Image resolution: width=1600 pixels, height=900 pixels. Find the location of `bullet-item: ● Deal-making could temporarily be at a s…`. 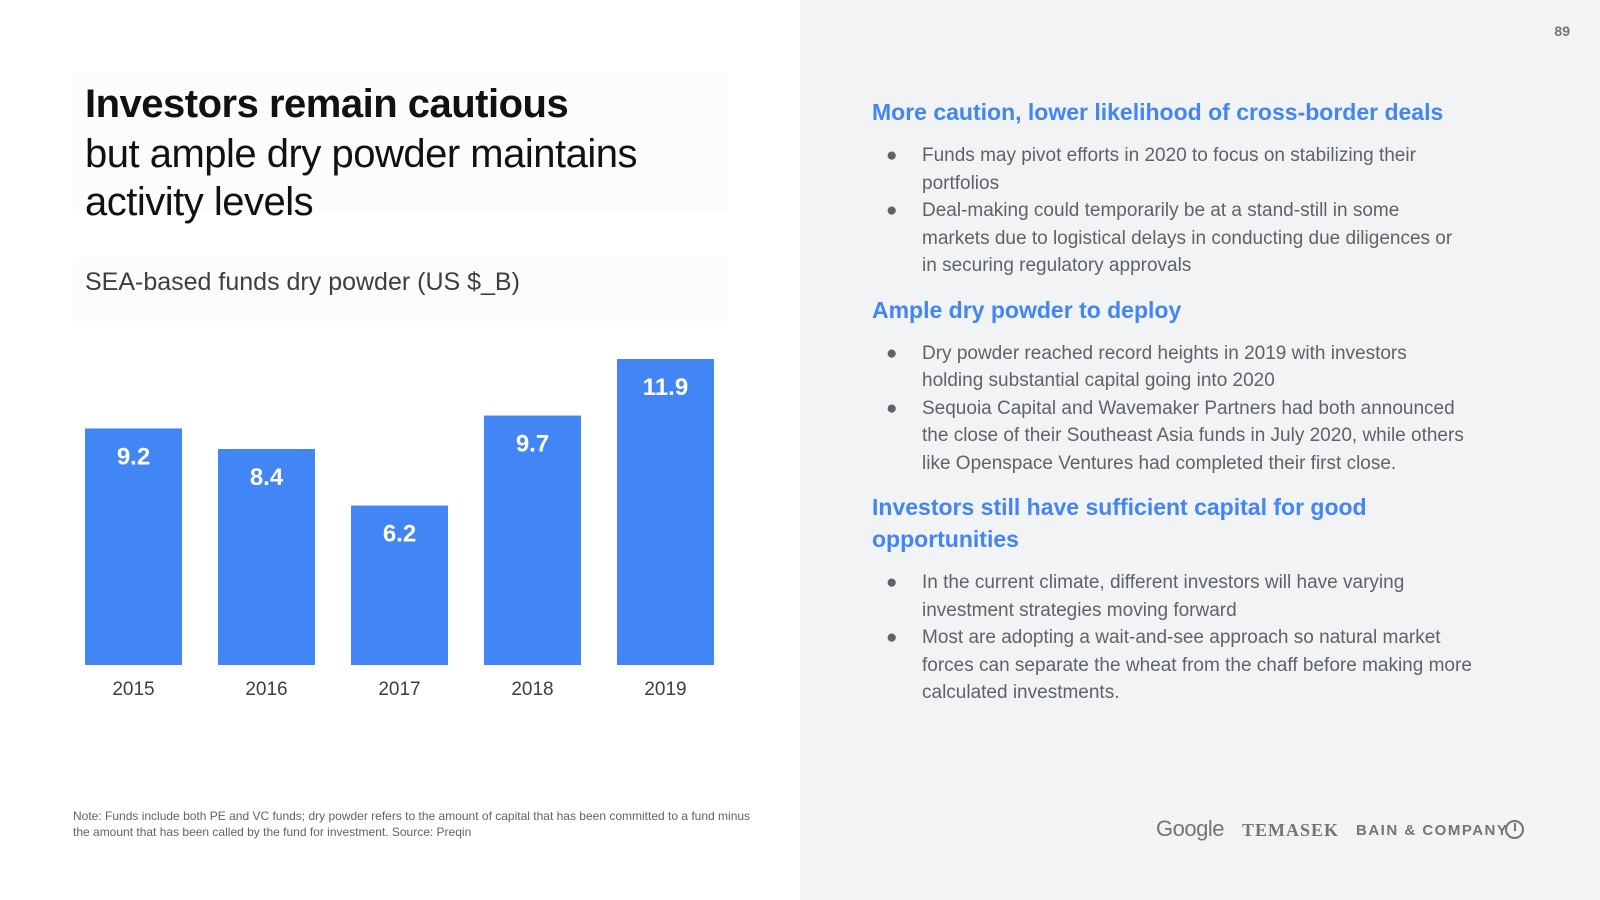

bullet-item: ● Deal-making could temporarily be at a s… is located at coordinates (1172, 238).